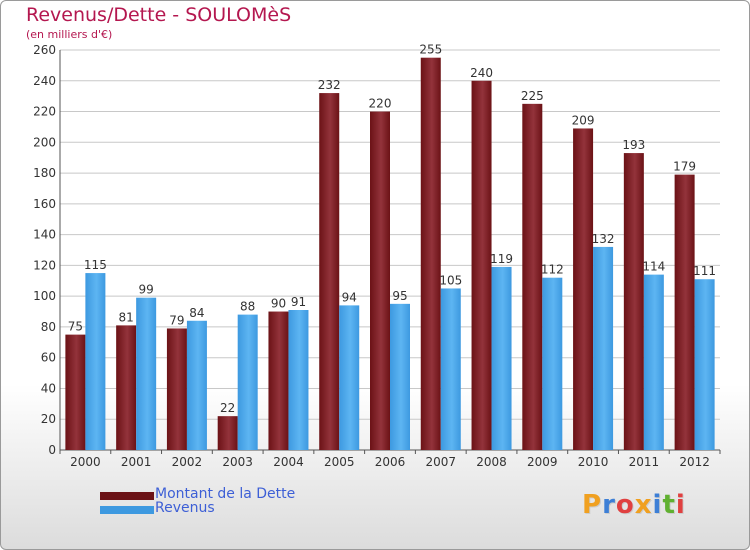 The image size is (750, 550). What do you see at coordinates (136, 462) in the screenshot?
I see `x-tick-label: 2001` at bounding box center [136, 462].